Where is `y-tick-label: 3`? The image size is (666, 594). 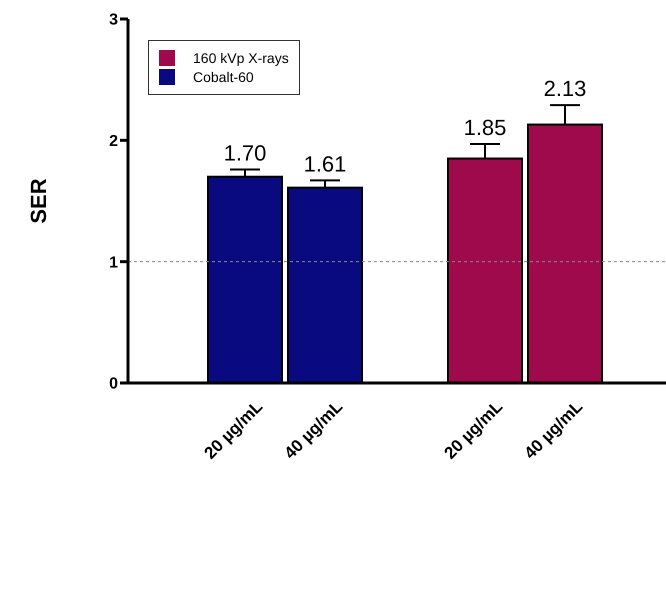 y-tick-label: 3 is located at coordinates (113, 20).